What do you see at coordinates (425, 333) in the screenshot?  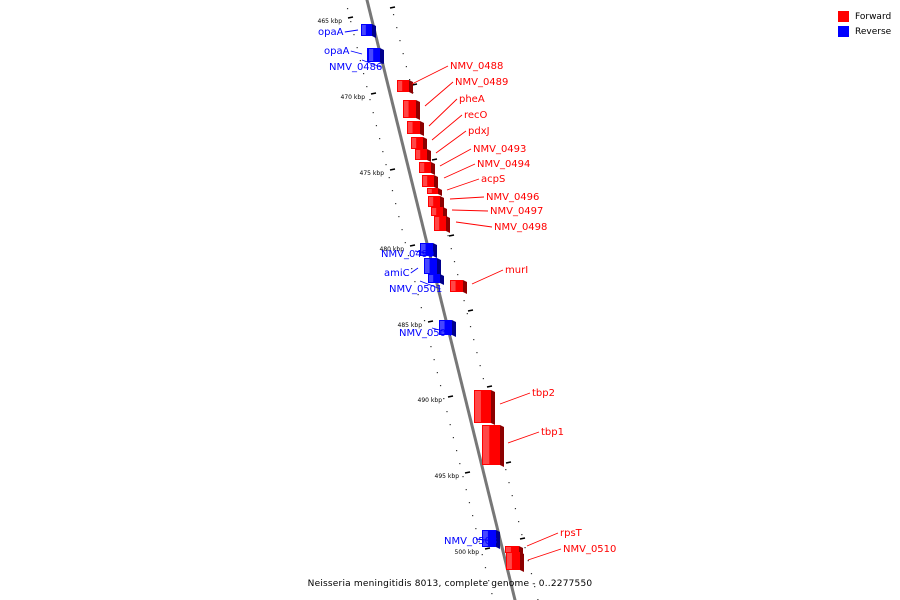 I see `gene-label: NMV_0504` at bounding box center [425, 333].